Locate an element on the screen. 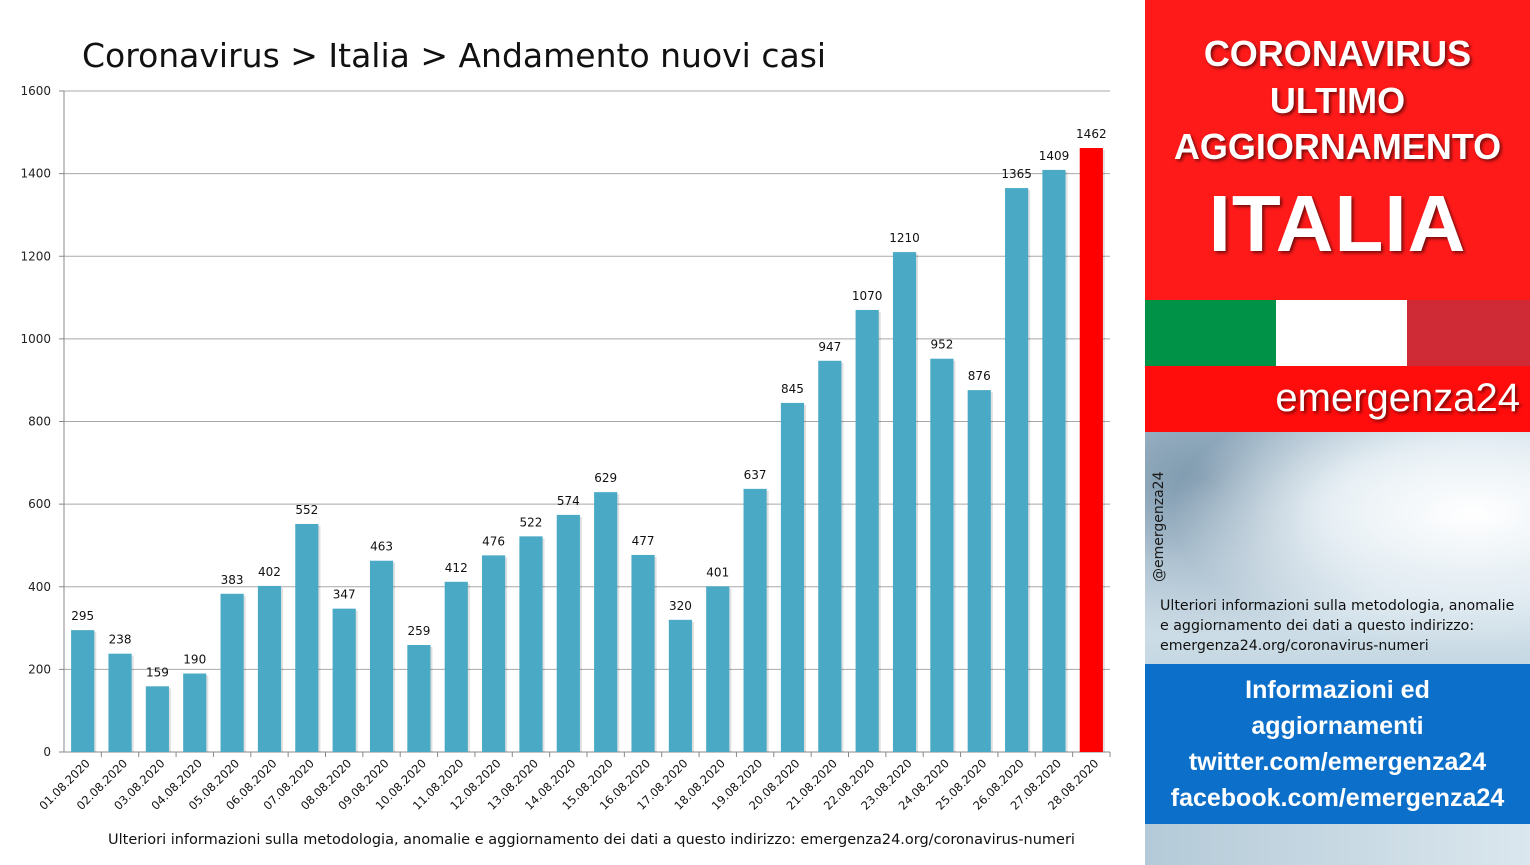 Image resolution: width=1530 pixels, height=865 pixels. update-banner: CORONAVIRUS ULTIMO AGGIORNAMENTO ITALIA is located at coordinates (1337, 150).